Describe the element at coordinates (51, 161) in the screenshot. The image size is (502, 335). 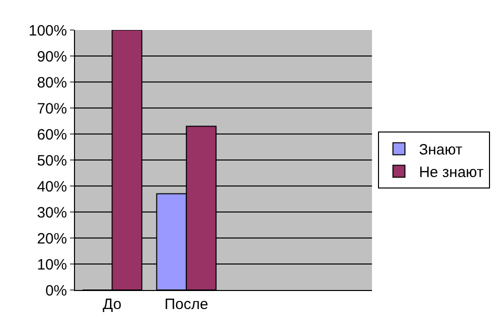
I see `y-tick-label: 50%` at that location.